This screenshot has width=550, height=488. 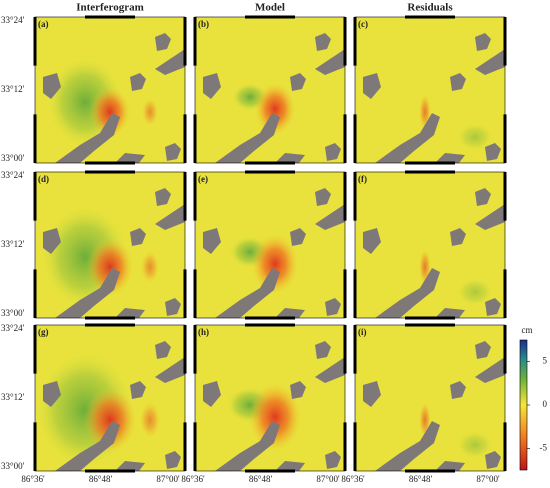 I want to click on panel-label: (h), so click(x=203, y=332).